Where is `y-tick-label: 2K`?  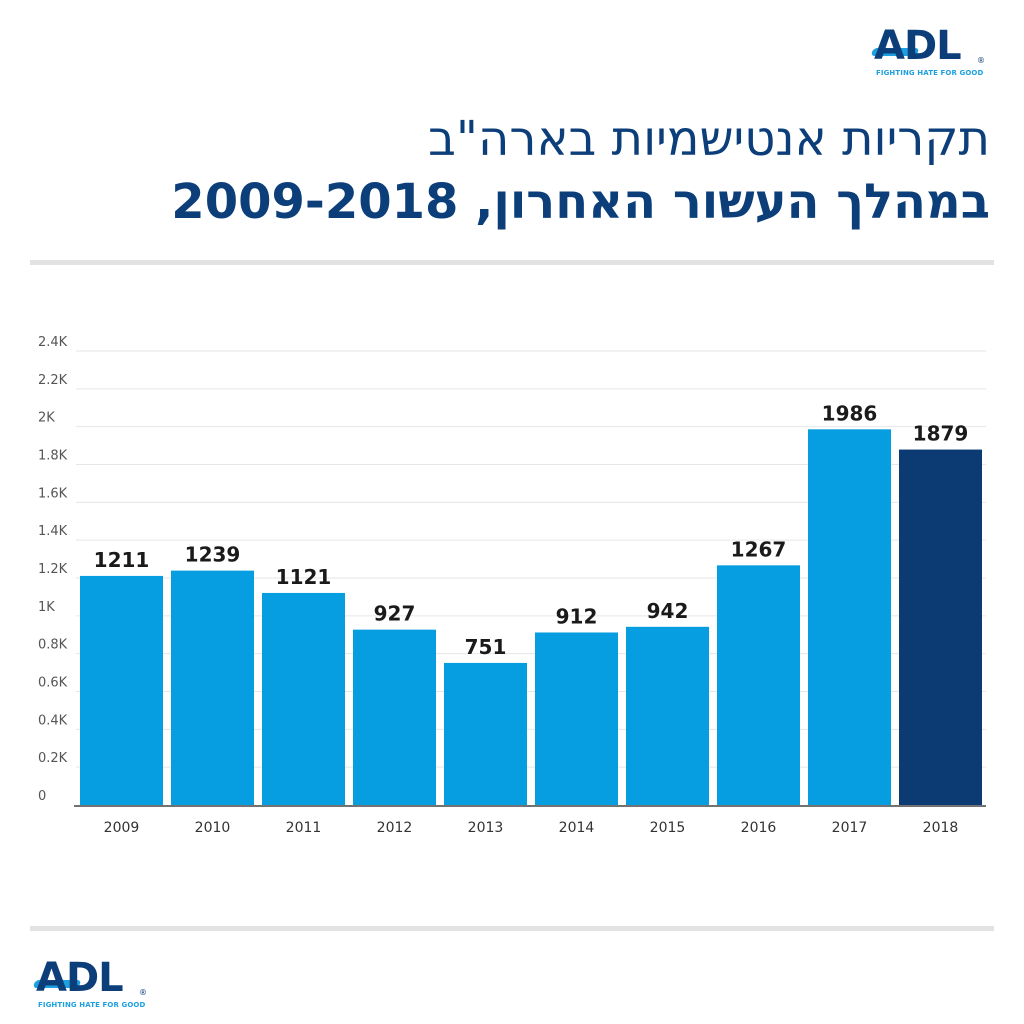 y-tick-label: 2K is located at coordinates (46, 418).